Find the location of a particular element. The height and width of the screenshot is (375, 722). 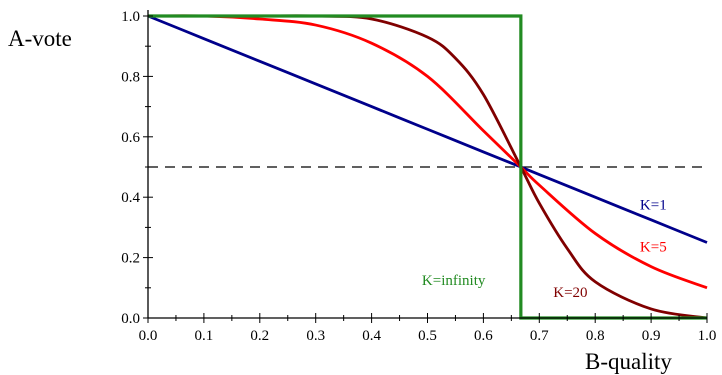

x-tick-label: 0.8 is located at coordinates (595, 336).